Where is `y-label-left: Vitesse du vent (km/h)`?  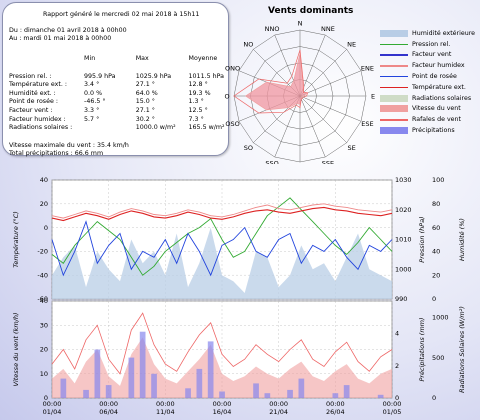
y-label-left: Vitesse du vent (km/h) is located at coordinates (16, 349).